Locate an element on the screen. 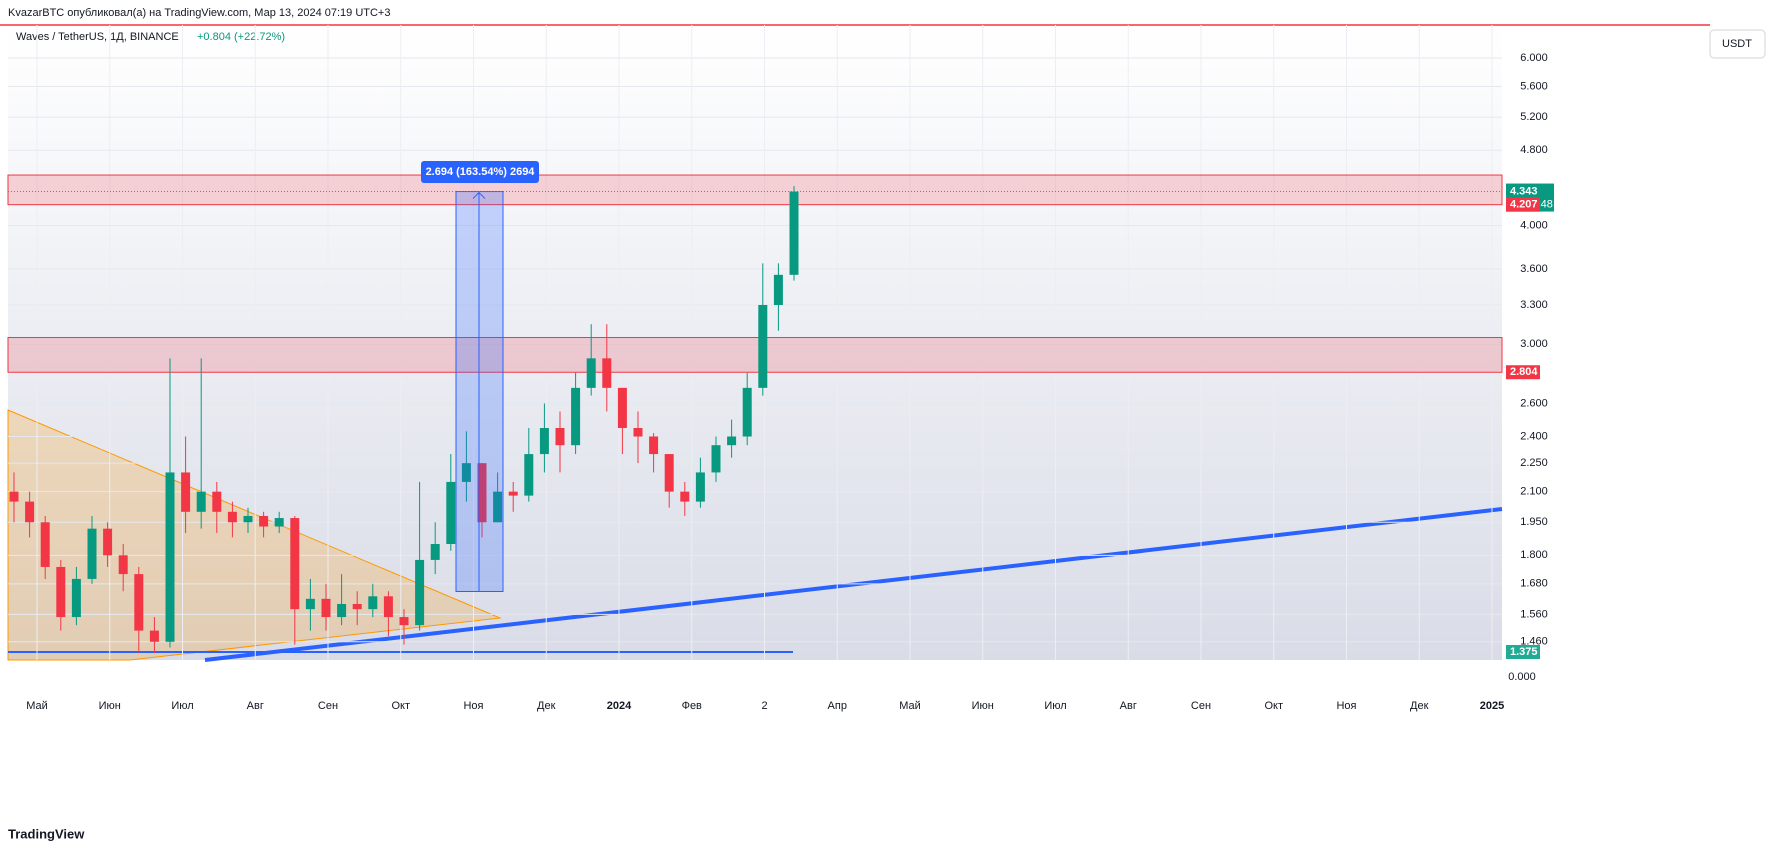 The height and width of the screenshot is (857, 1781). y-tick-label: 2.600 is located at coordinates (1534, 403).